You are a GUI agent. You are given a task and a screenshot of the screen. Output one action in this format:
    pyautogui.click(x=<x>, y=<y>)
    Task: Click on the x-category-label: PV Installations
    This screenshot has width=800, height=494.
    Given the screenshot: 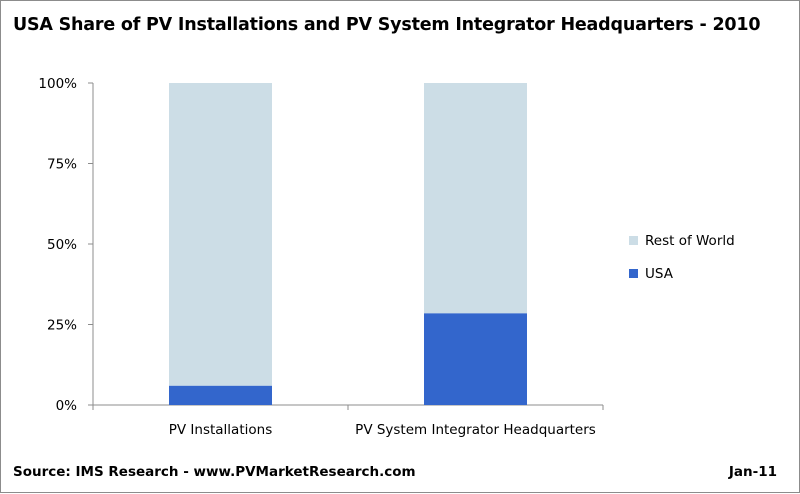 What is the action you would take?
    pyautogui.click(x=220, y=430)
    